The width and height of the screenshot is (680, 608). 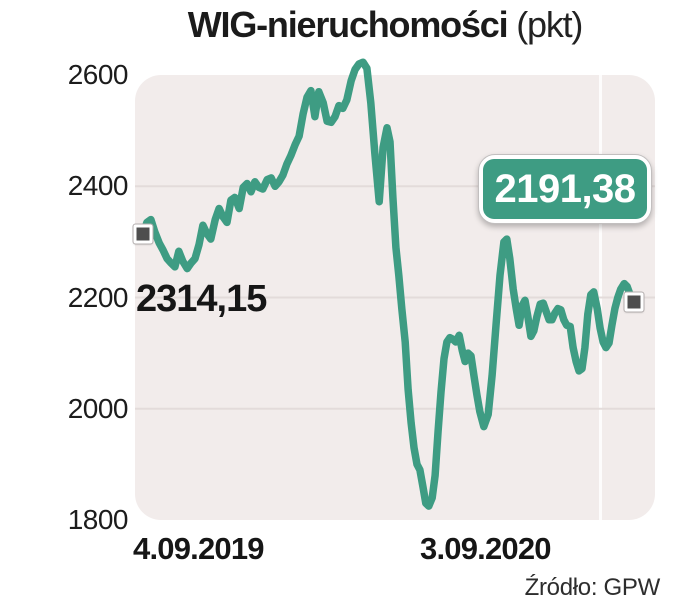 I want to click on chart-title: WIG-nieruchomości (pkt), so click(x=385, y=25).